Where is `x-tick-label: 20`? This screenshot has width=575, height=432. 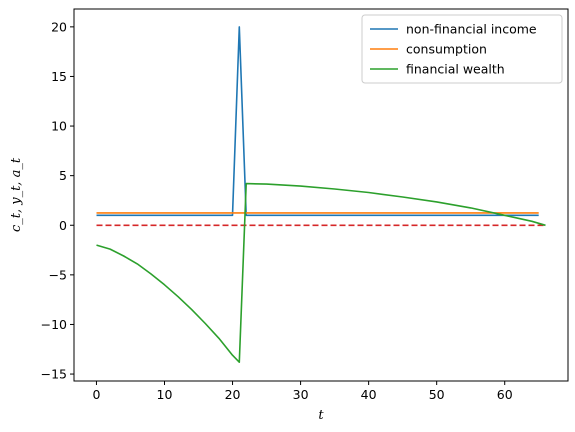 x-tick-label: 20 is located at coordinates (233, 394).